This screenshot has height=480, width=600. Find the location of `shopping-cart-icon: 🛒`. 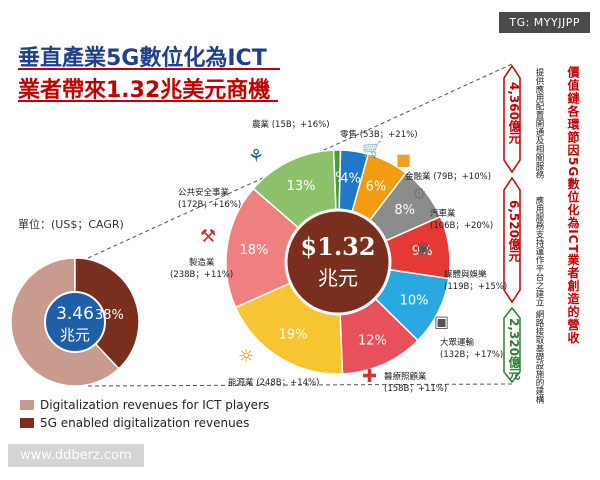

shopping-cart-icon: 🛒 is located at coordinates (372, 149).